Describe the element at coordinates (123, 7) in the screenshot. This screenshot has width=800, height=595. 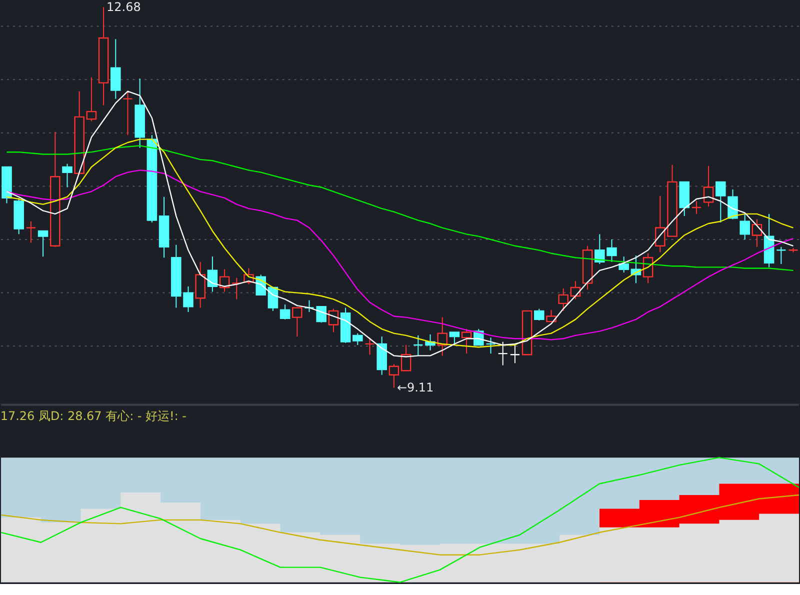
I see `annotation: 12.68` at that location.